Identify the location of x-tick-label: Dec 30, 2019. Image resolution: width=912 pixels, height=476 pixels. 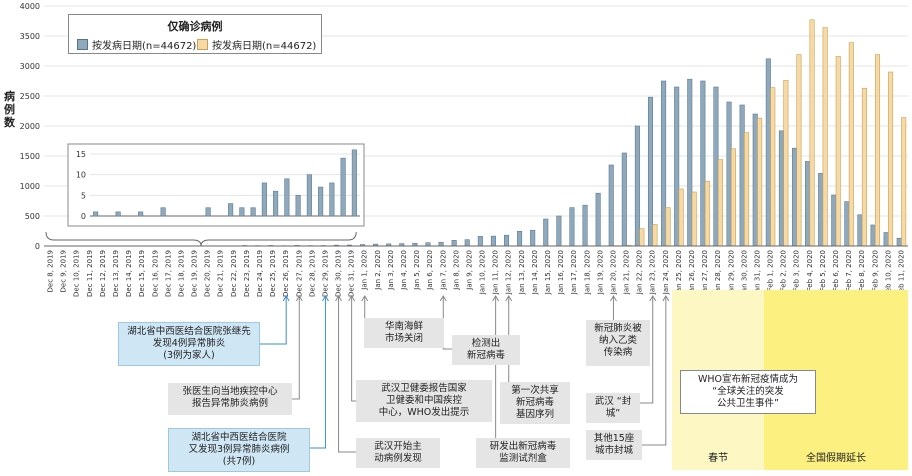
(339, 273).